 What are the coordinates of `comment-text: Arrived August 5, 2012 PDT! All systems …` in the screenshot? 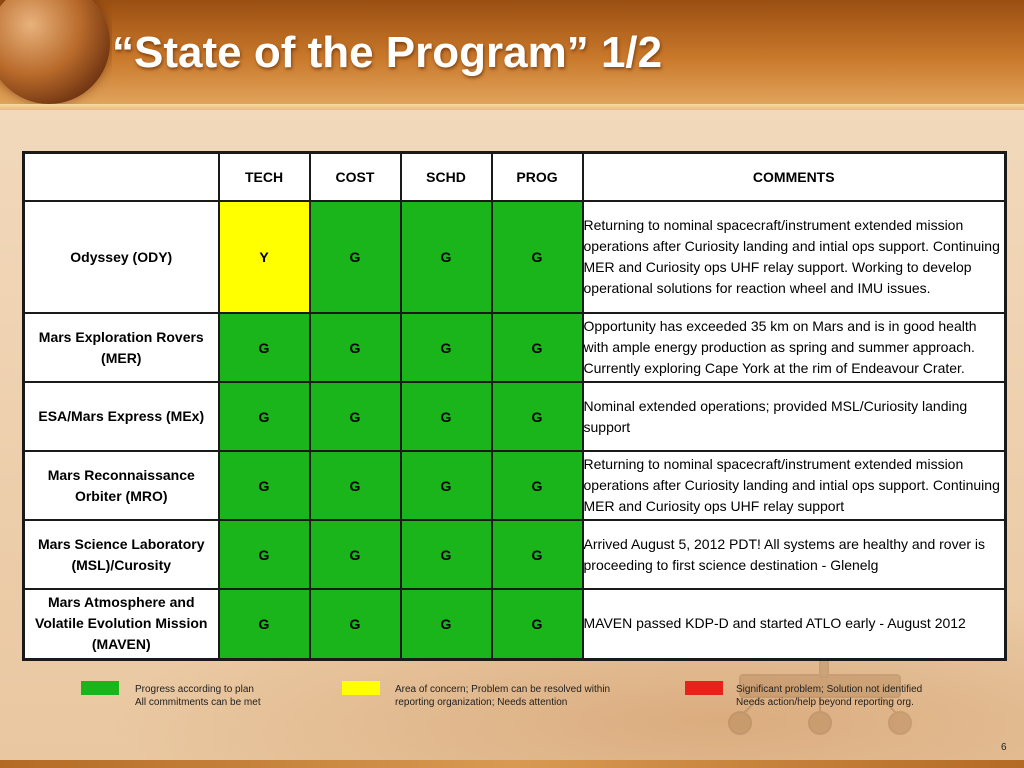 It's located at (794, 554).